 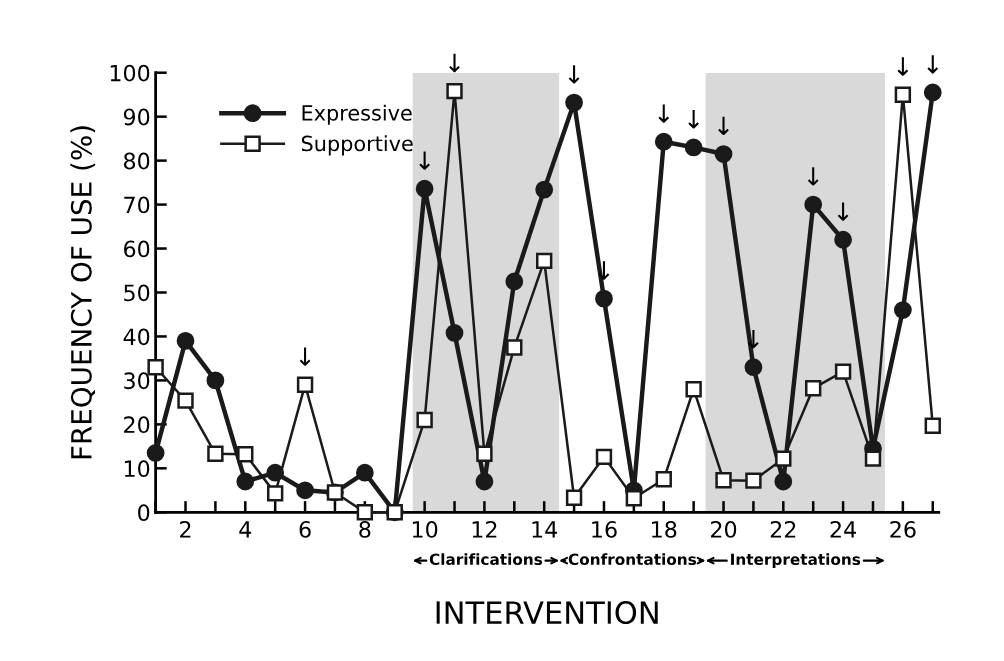 I want to click on x-tick-label: 26, so click(x=903, y=529).